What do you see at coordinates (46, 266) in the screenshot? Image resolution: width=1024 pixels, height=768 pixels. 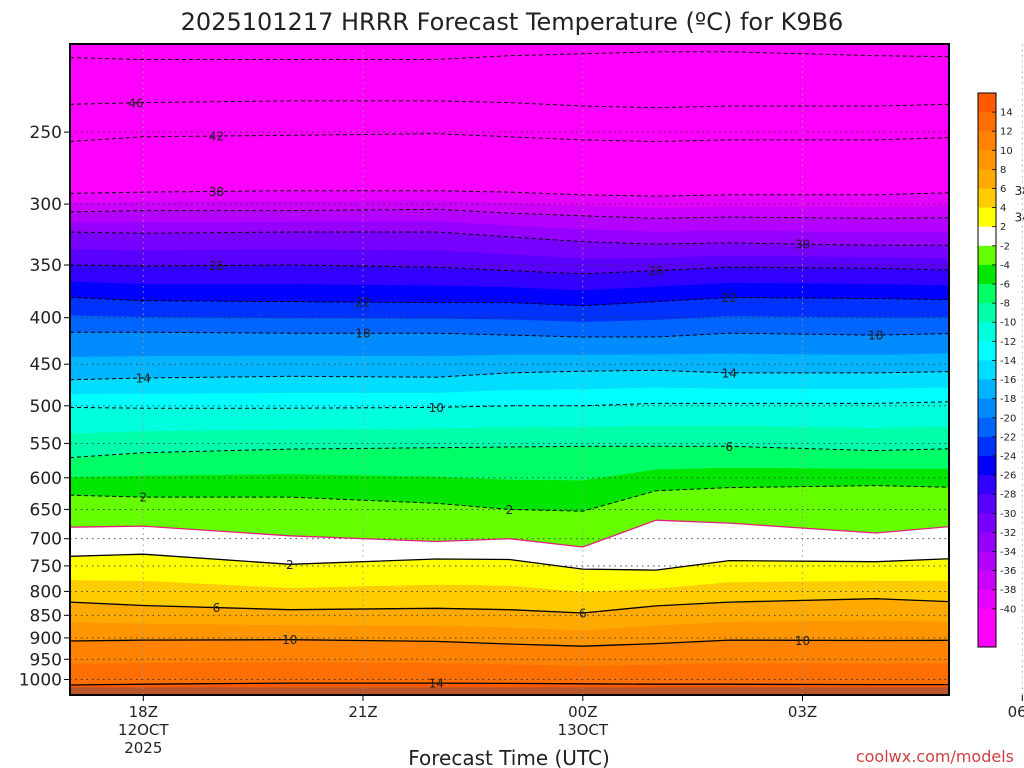 I see `y-tick-label: 350` at bounding box center [46, 266].